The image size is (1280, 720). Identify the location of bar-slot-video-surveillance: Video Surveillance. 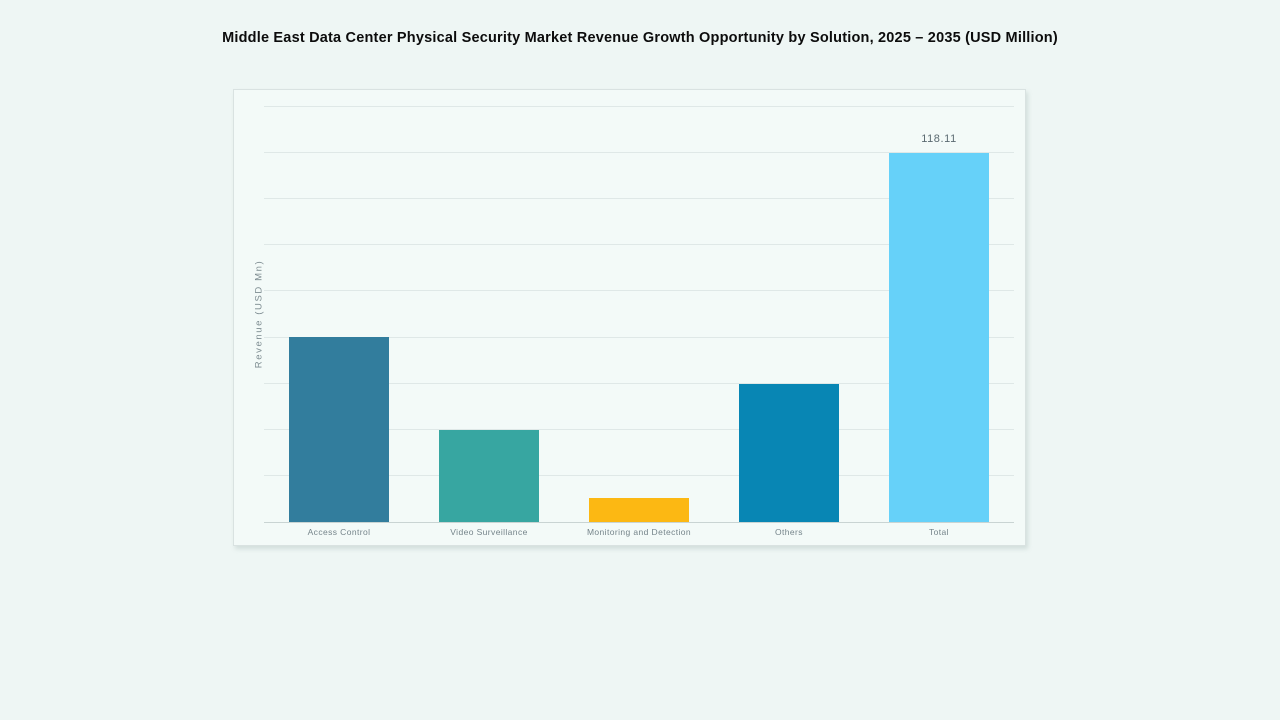
(489, 322).